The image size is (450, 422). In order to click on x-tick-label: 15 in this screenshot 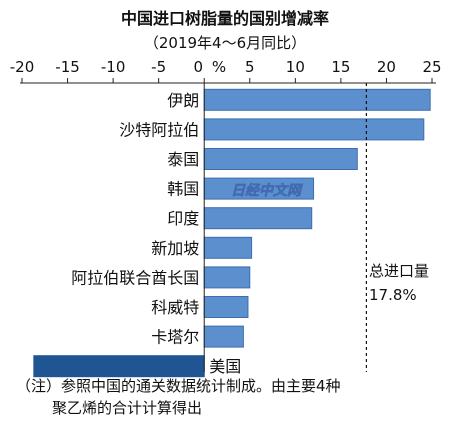, I will do `click(340, 67)`.